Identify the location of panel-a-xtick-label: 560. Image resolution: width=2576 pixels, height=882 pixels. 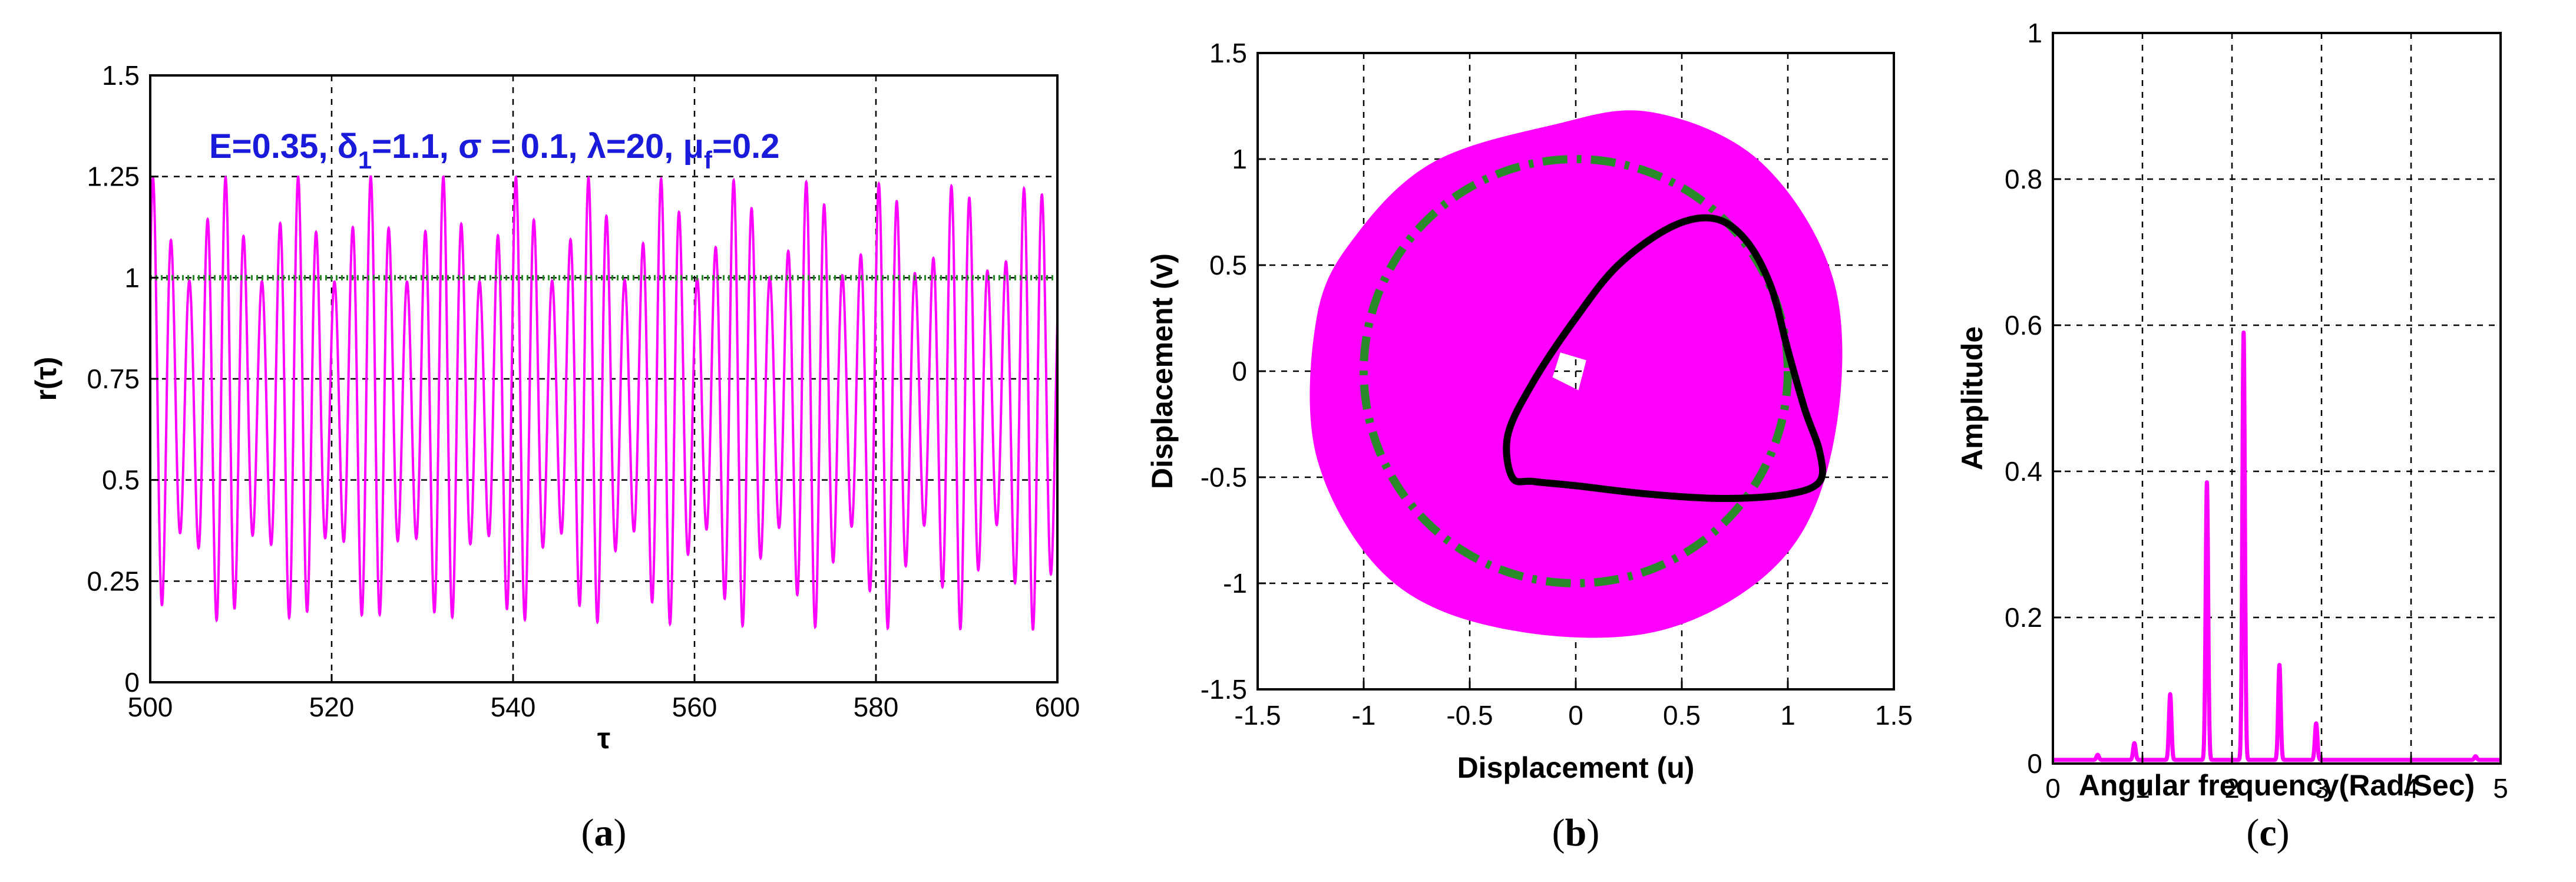
(694, 707).